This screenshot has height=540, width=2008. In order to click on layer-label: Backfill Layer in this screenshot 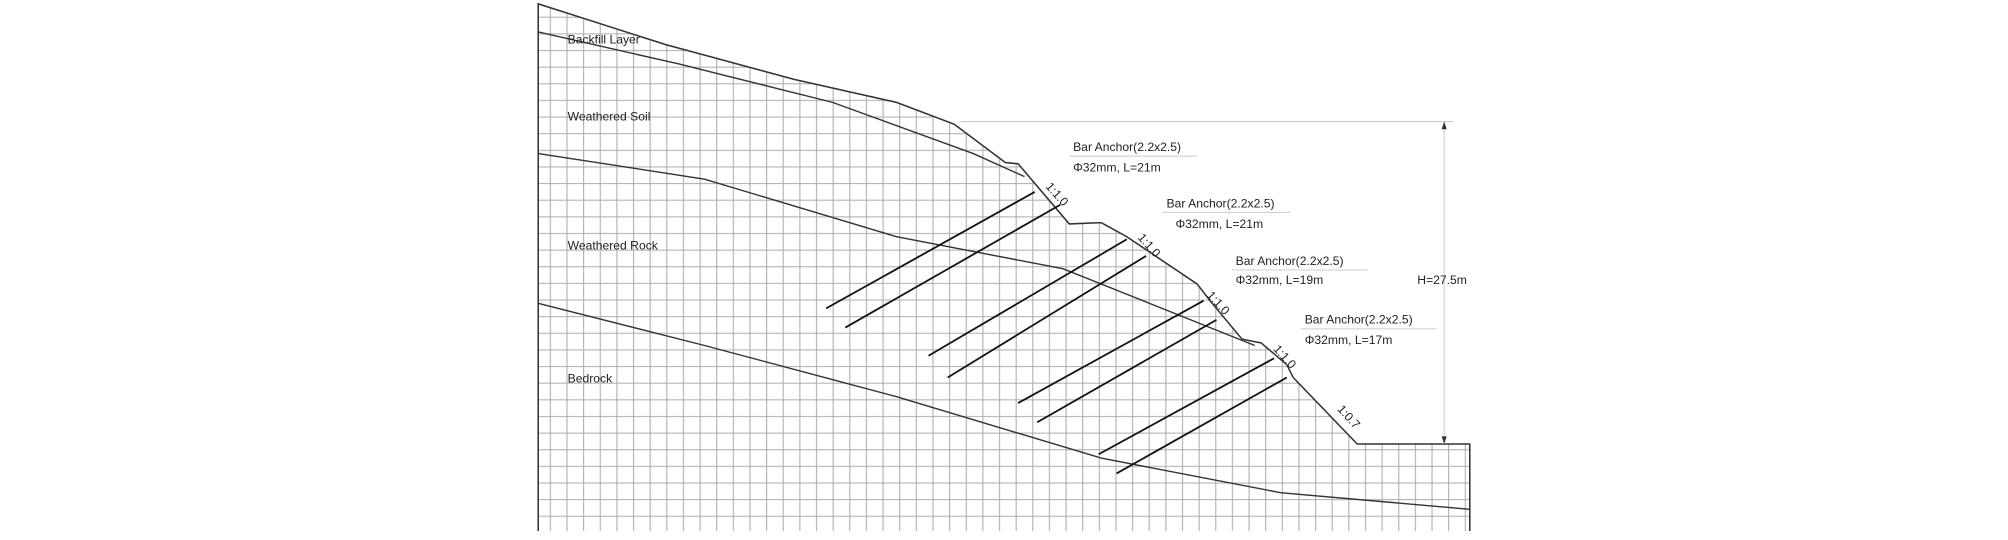, I will do `click(604, 40)`.